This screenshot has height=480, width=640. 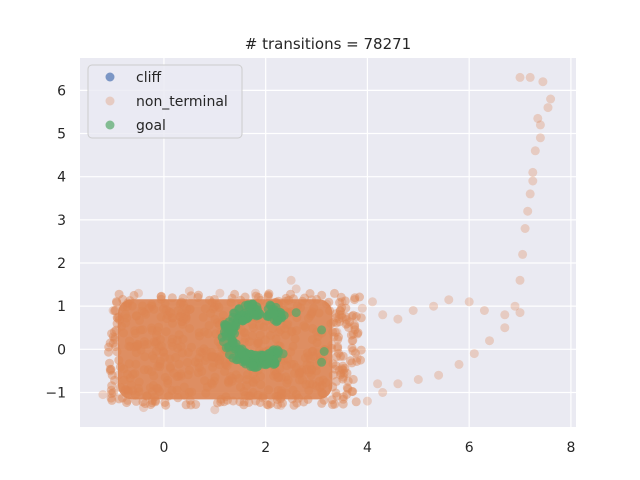 What do you see at coordinates (110, 77) in the screenshot?
I see `legend-marker-cliff` at bounding box center [110, 77].